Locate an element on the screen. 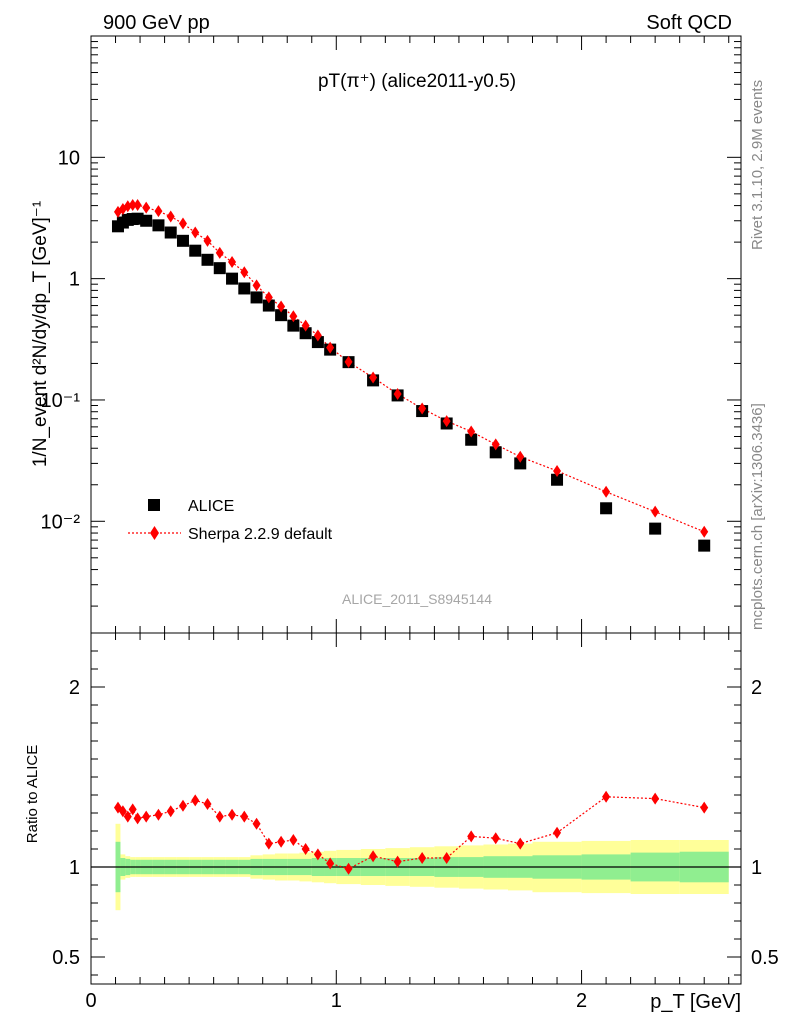 This screenshot has height=1024, width=786. main-y-tick-label: 10 is located at coordinates (69, 158).